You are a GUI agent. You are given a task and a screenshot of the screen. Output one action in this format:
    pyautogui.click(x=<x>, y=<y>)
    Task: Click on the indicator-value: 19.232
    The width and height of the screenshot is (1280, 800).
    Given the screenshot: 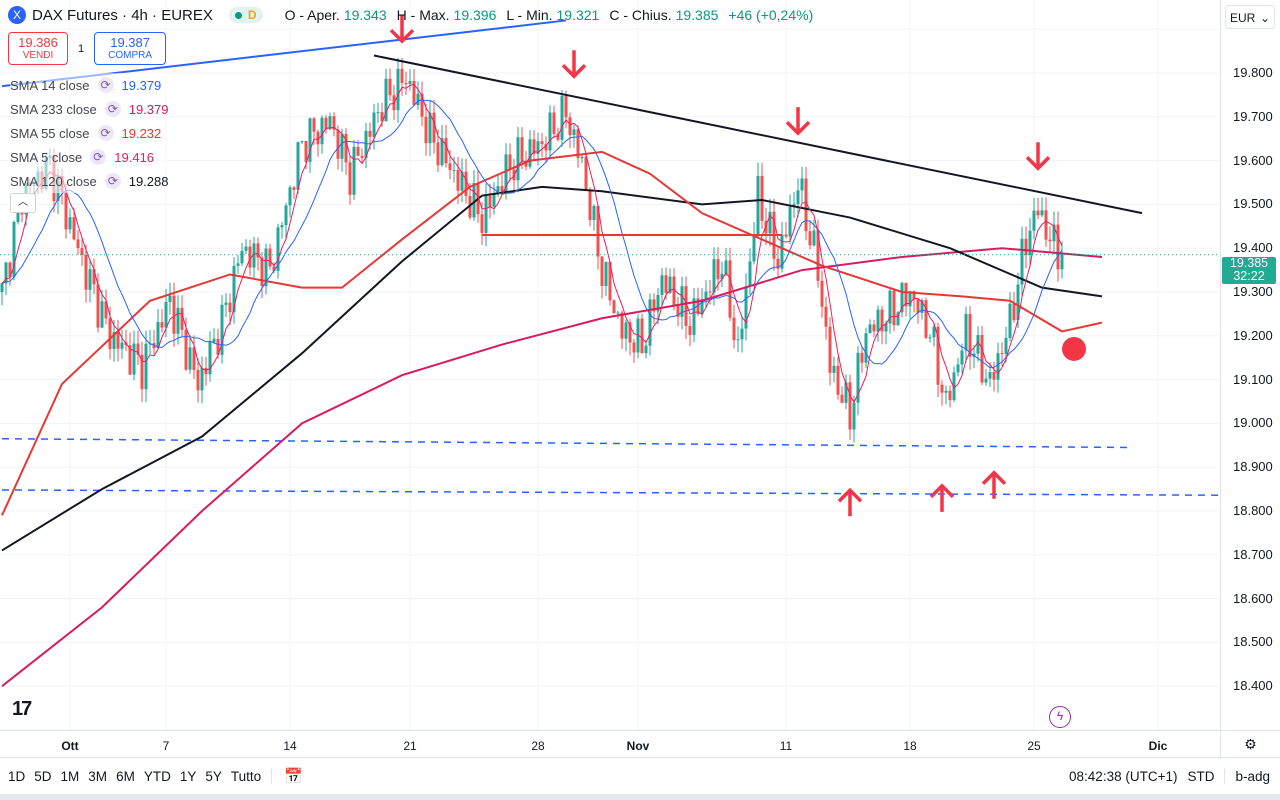 What is the action you would take?
    pyautogui.click(x=141, y=133)
    